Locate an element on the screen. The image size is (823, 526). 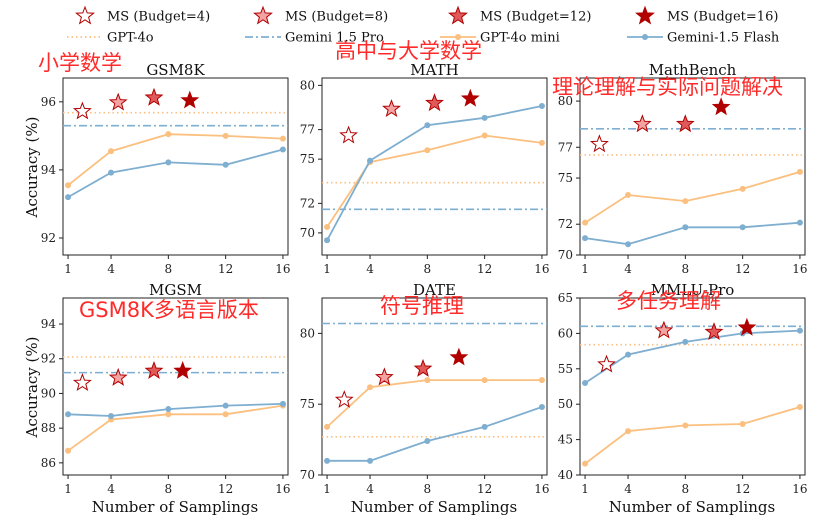
panel-title: MATH is located at coordinates (434, 70).